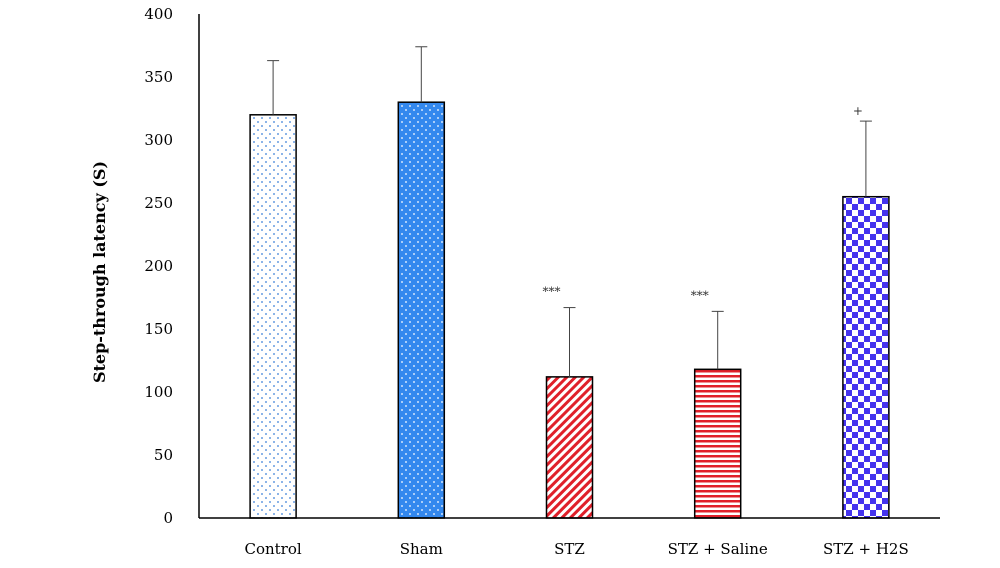 Image resolution: width=1000 pixels, height=568 pixels. What do you see at coordinates (866, 549) in the screenshot?
I see `x-category-label: STZ + H2S` at bounding box center [866, 549].